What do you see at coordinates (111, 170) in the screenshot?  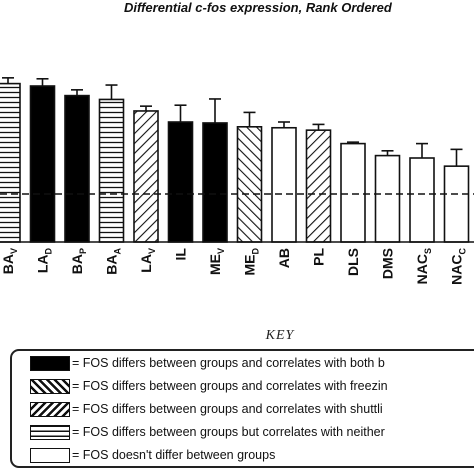 I see `bar-baa` at bounding box center [111, 170].